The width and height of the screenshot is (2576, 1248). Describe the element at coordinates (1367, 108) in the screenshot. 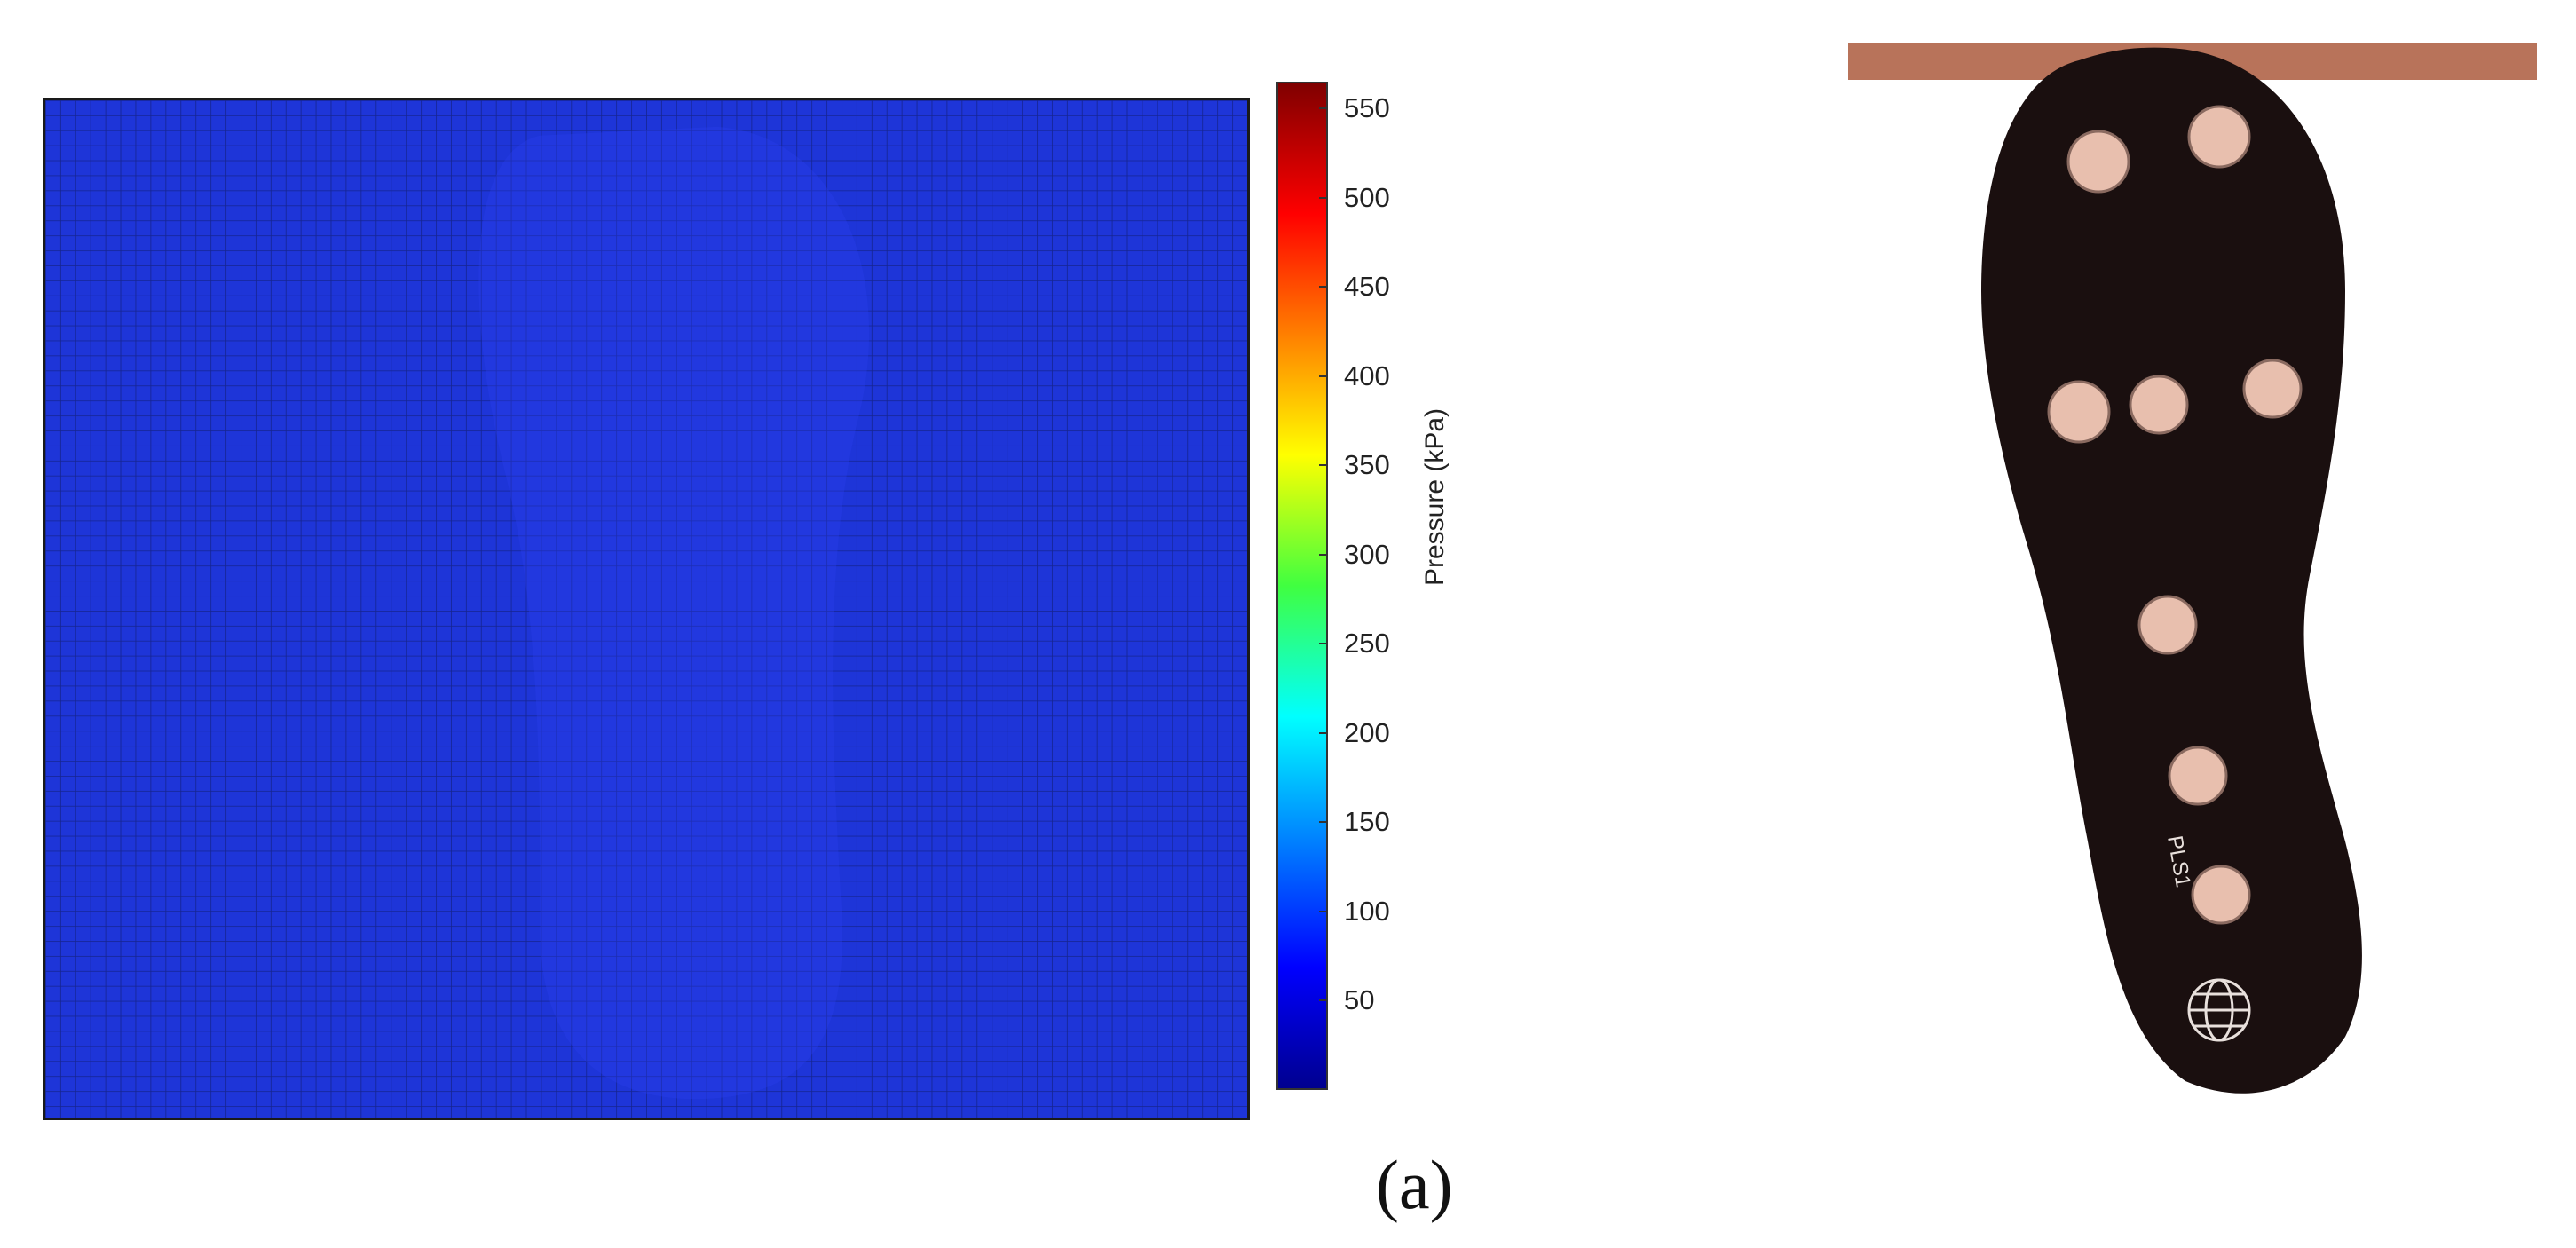

I see `colorbar-tick-label: 550` at that location.